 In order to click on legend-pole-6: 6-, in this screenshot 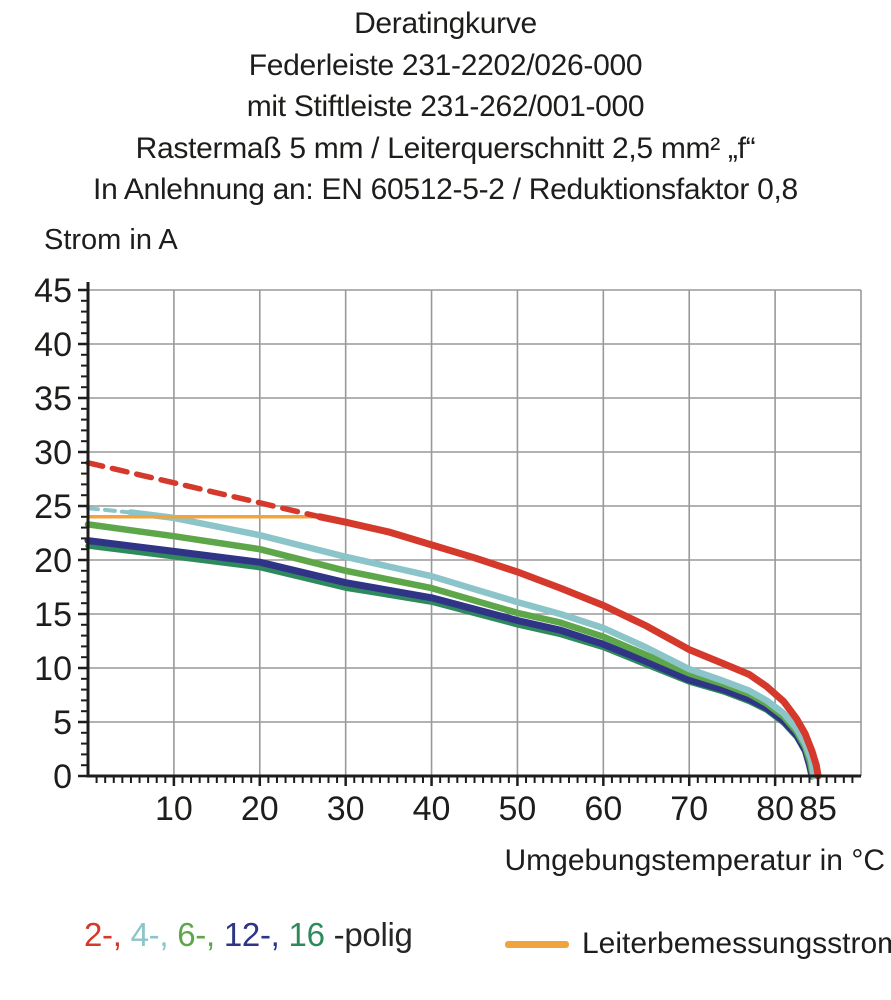, I will do `click(196, 934)`.